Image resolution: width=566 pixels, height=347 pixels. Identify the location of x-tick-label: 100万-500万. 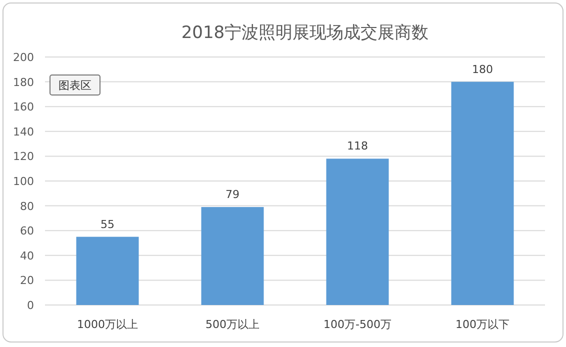
(358, 324).